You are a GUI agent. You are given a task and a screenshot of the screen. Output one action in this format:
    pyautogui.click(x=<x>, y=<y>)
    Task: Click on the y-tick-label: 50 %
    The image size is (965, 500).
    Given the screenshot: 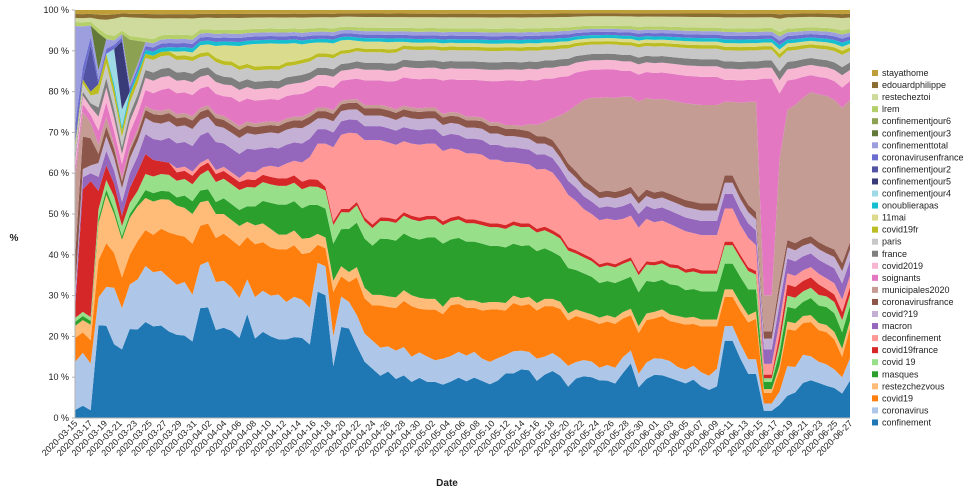 What is the action you would take?
    pyautogui.click(x=58, y=214)
    